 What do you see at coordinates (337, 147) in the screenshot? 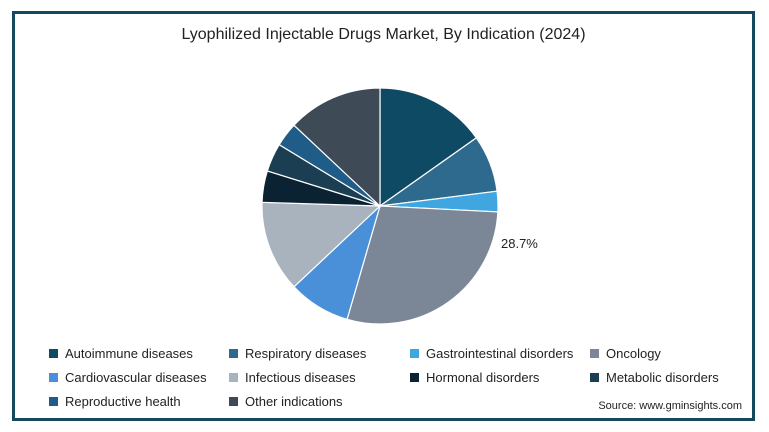
I see `pie-slice-other-indications` at bounding box center [337, 147].